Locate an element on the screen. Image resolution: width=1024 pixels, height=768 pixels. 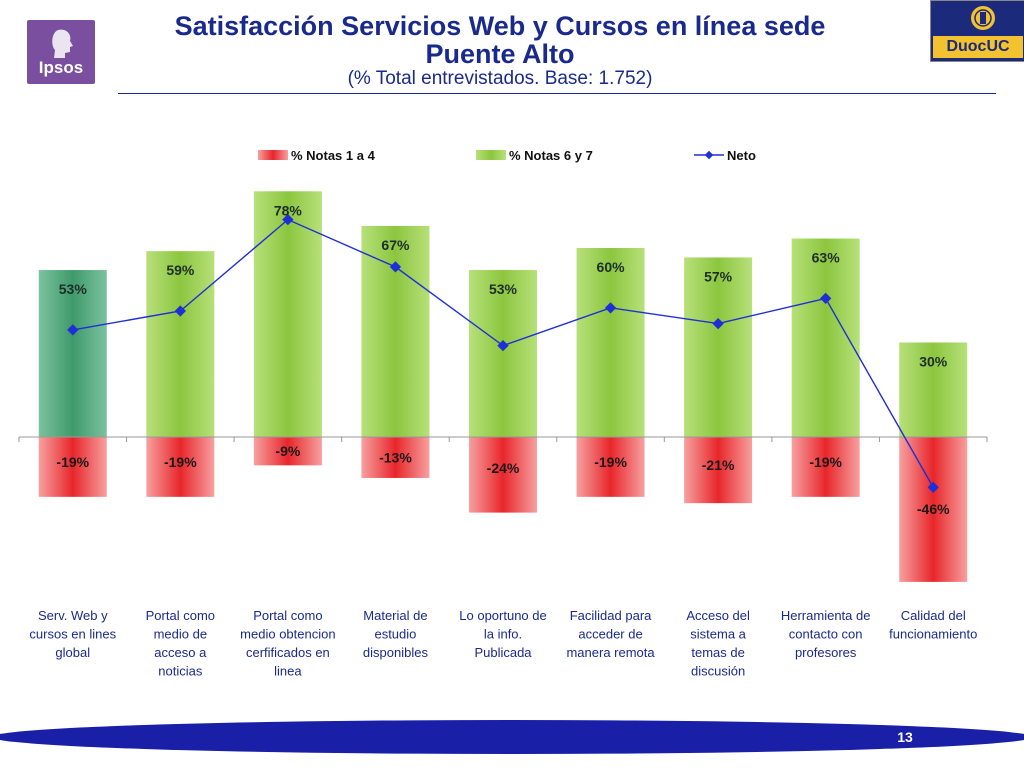
head-silhouette-icon is located at coordinates (62, 43).